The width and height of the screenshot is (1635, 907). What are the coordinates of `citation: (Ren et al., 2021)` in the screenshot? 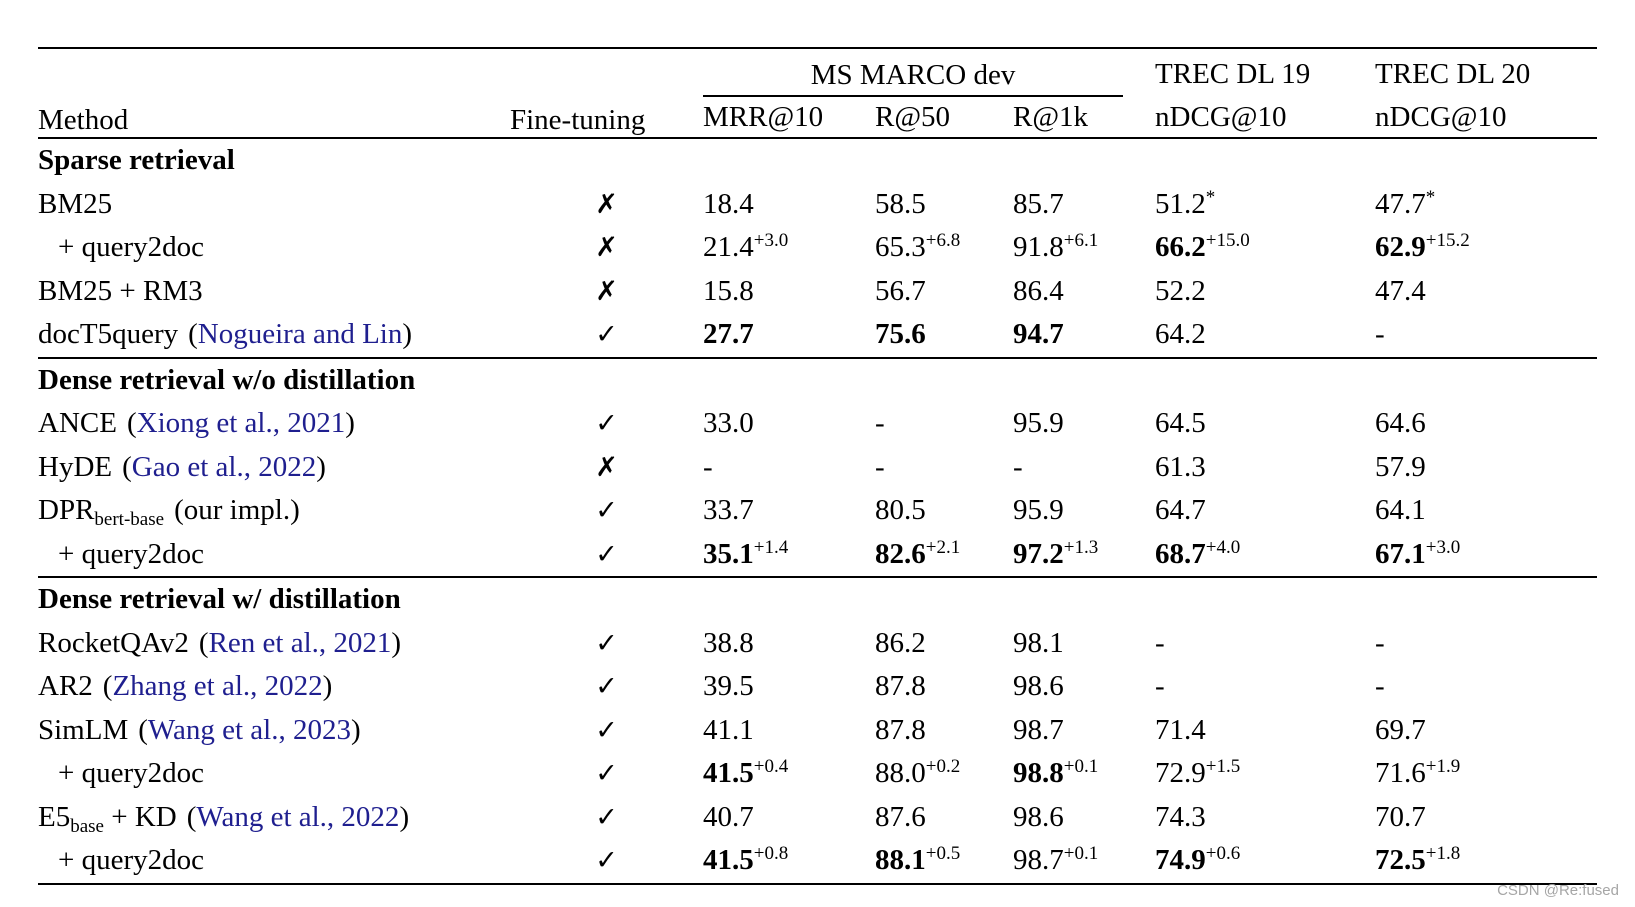 It's located at (300, 643).